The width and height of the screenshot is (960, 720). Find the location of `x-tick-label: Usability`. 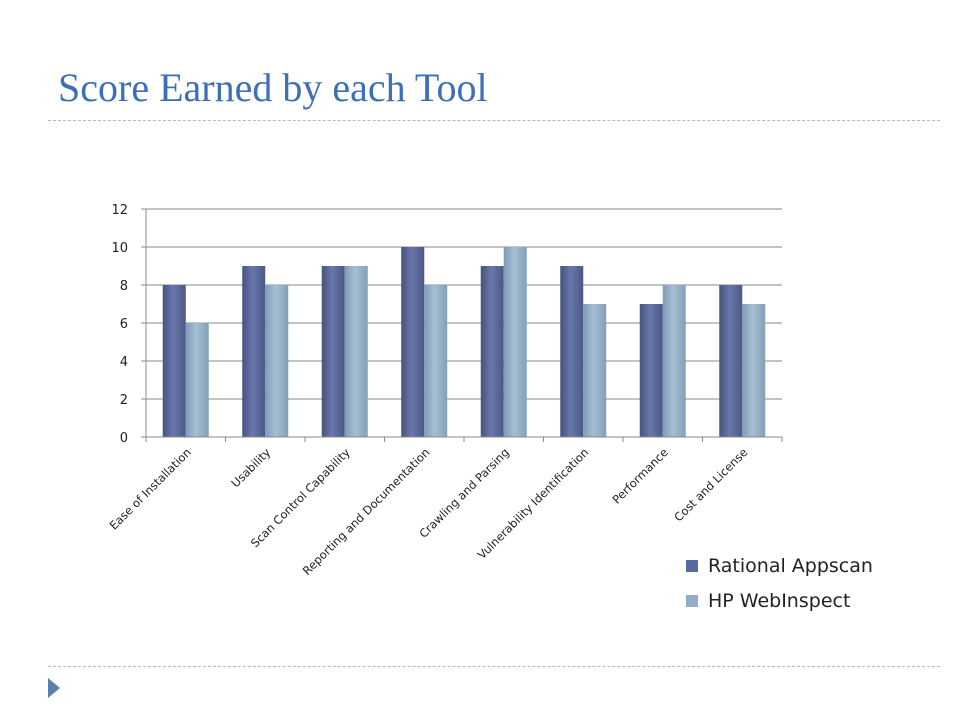

x-tick-label: Usability is located at coordinates (250, 467).